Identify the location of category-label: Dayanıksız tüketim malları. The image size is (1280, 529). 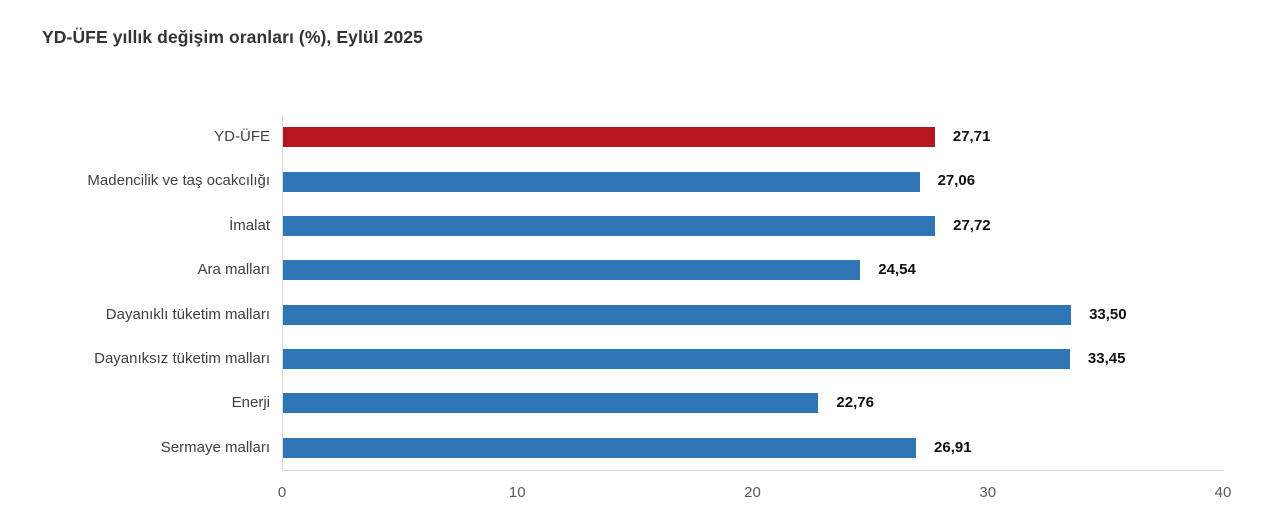
(182, 358).